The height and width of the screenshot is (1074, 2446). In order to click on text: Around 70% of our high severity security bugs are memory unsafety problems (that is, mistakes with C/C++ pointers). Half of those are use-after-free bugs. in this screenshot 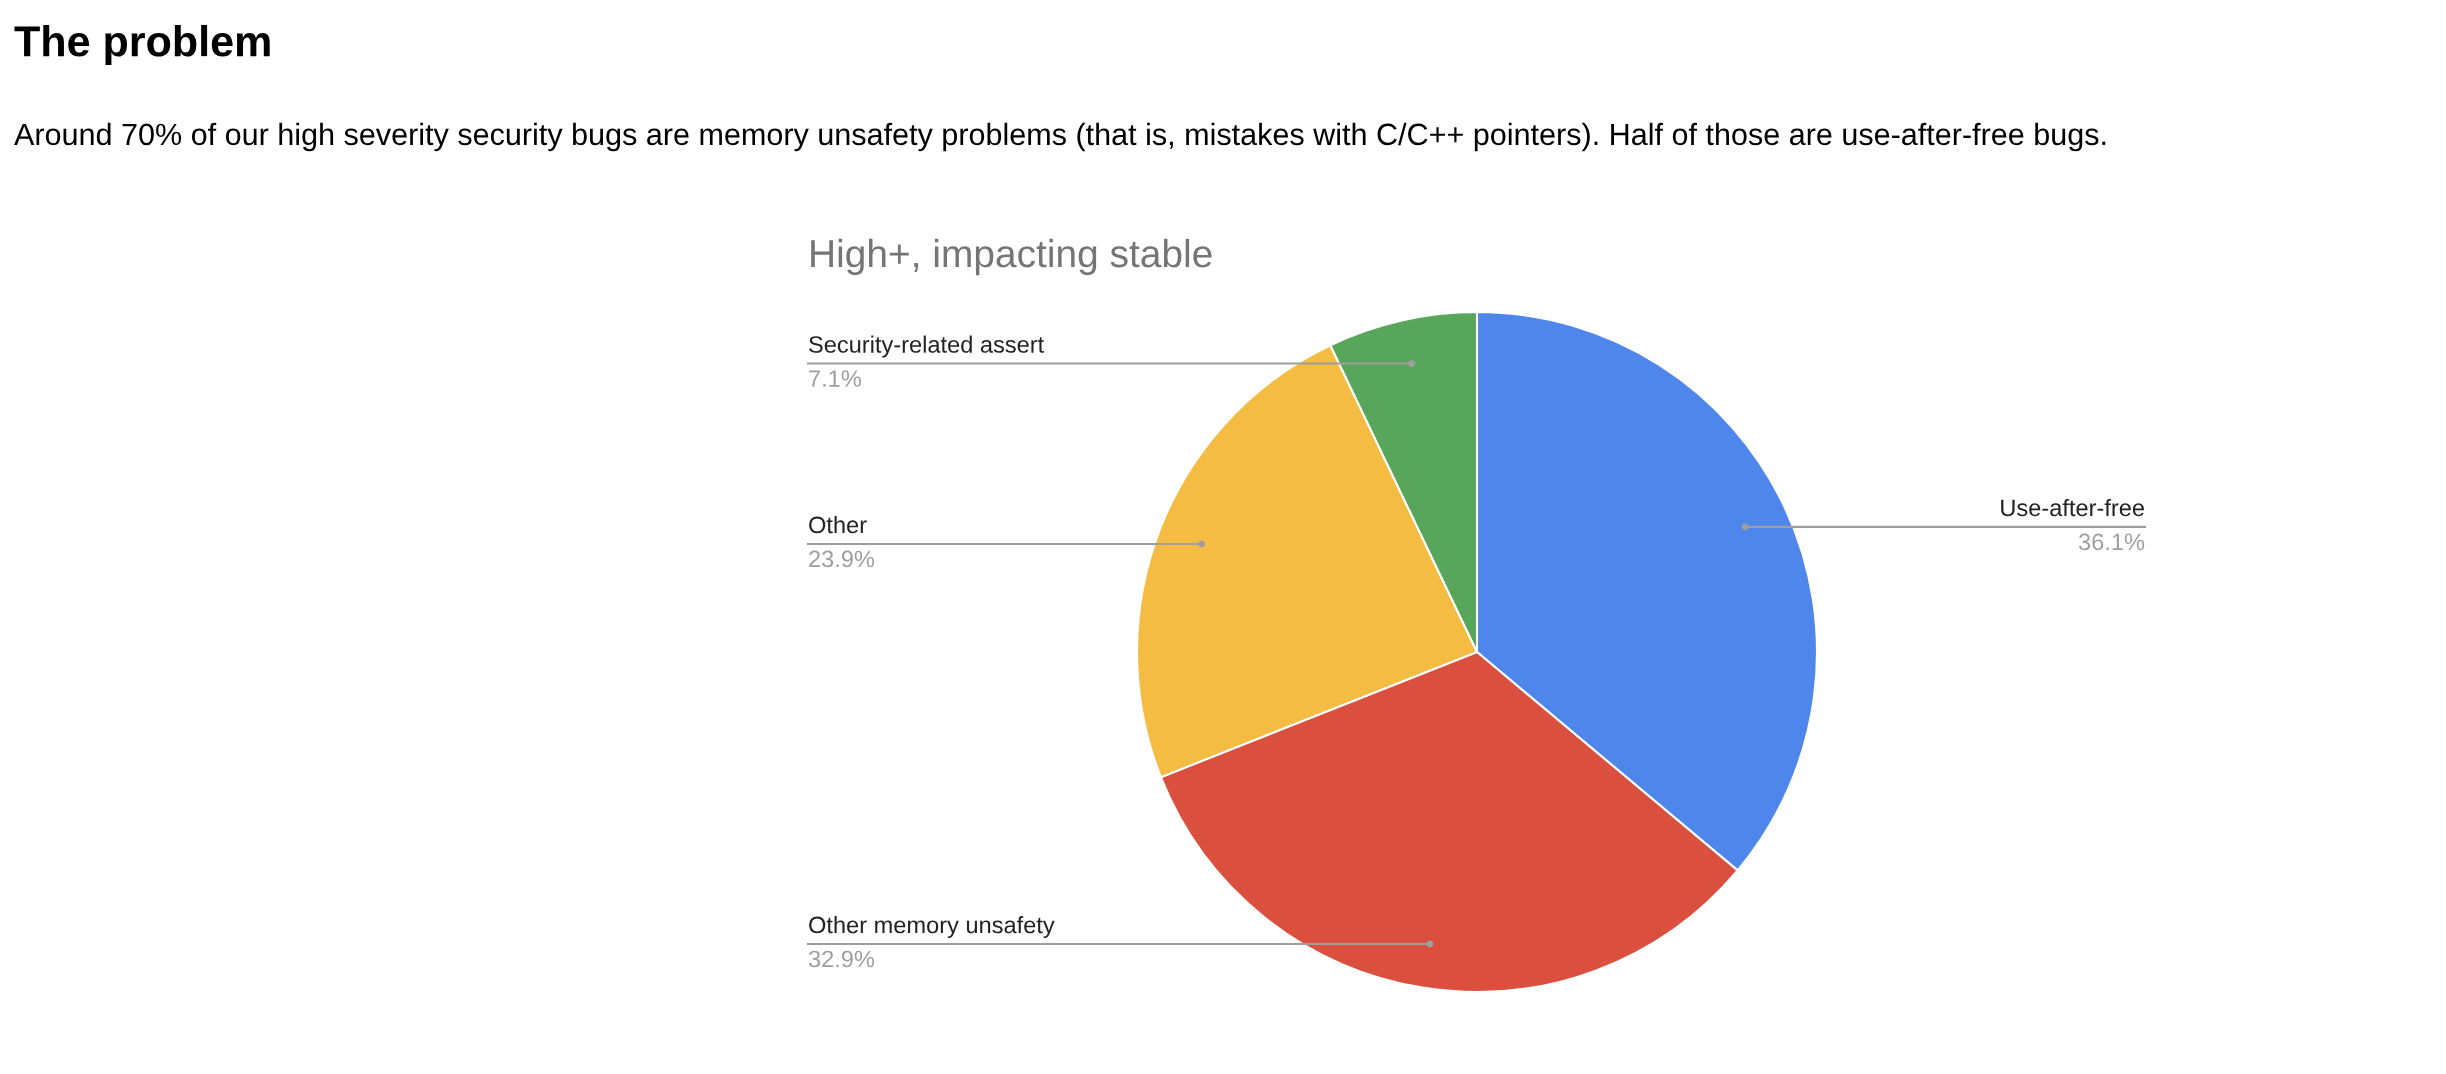, I will do `click(1060, 137)`.